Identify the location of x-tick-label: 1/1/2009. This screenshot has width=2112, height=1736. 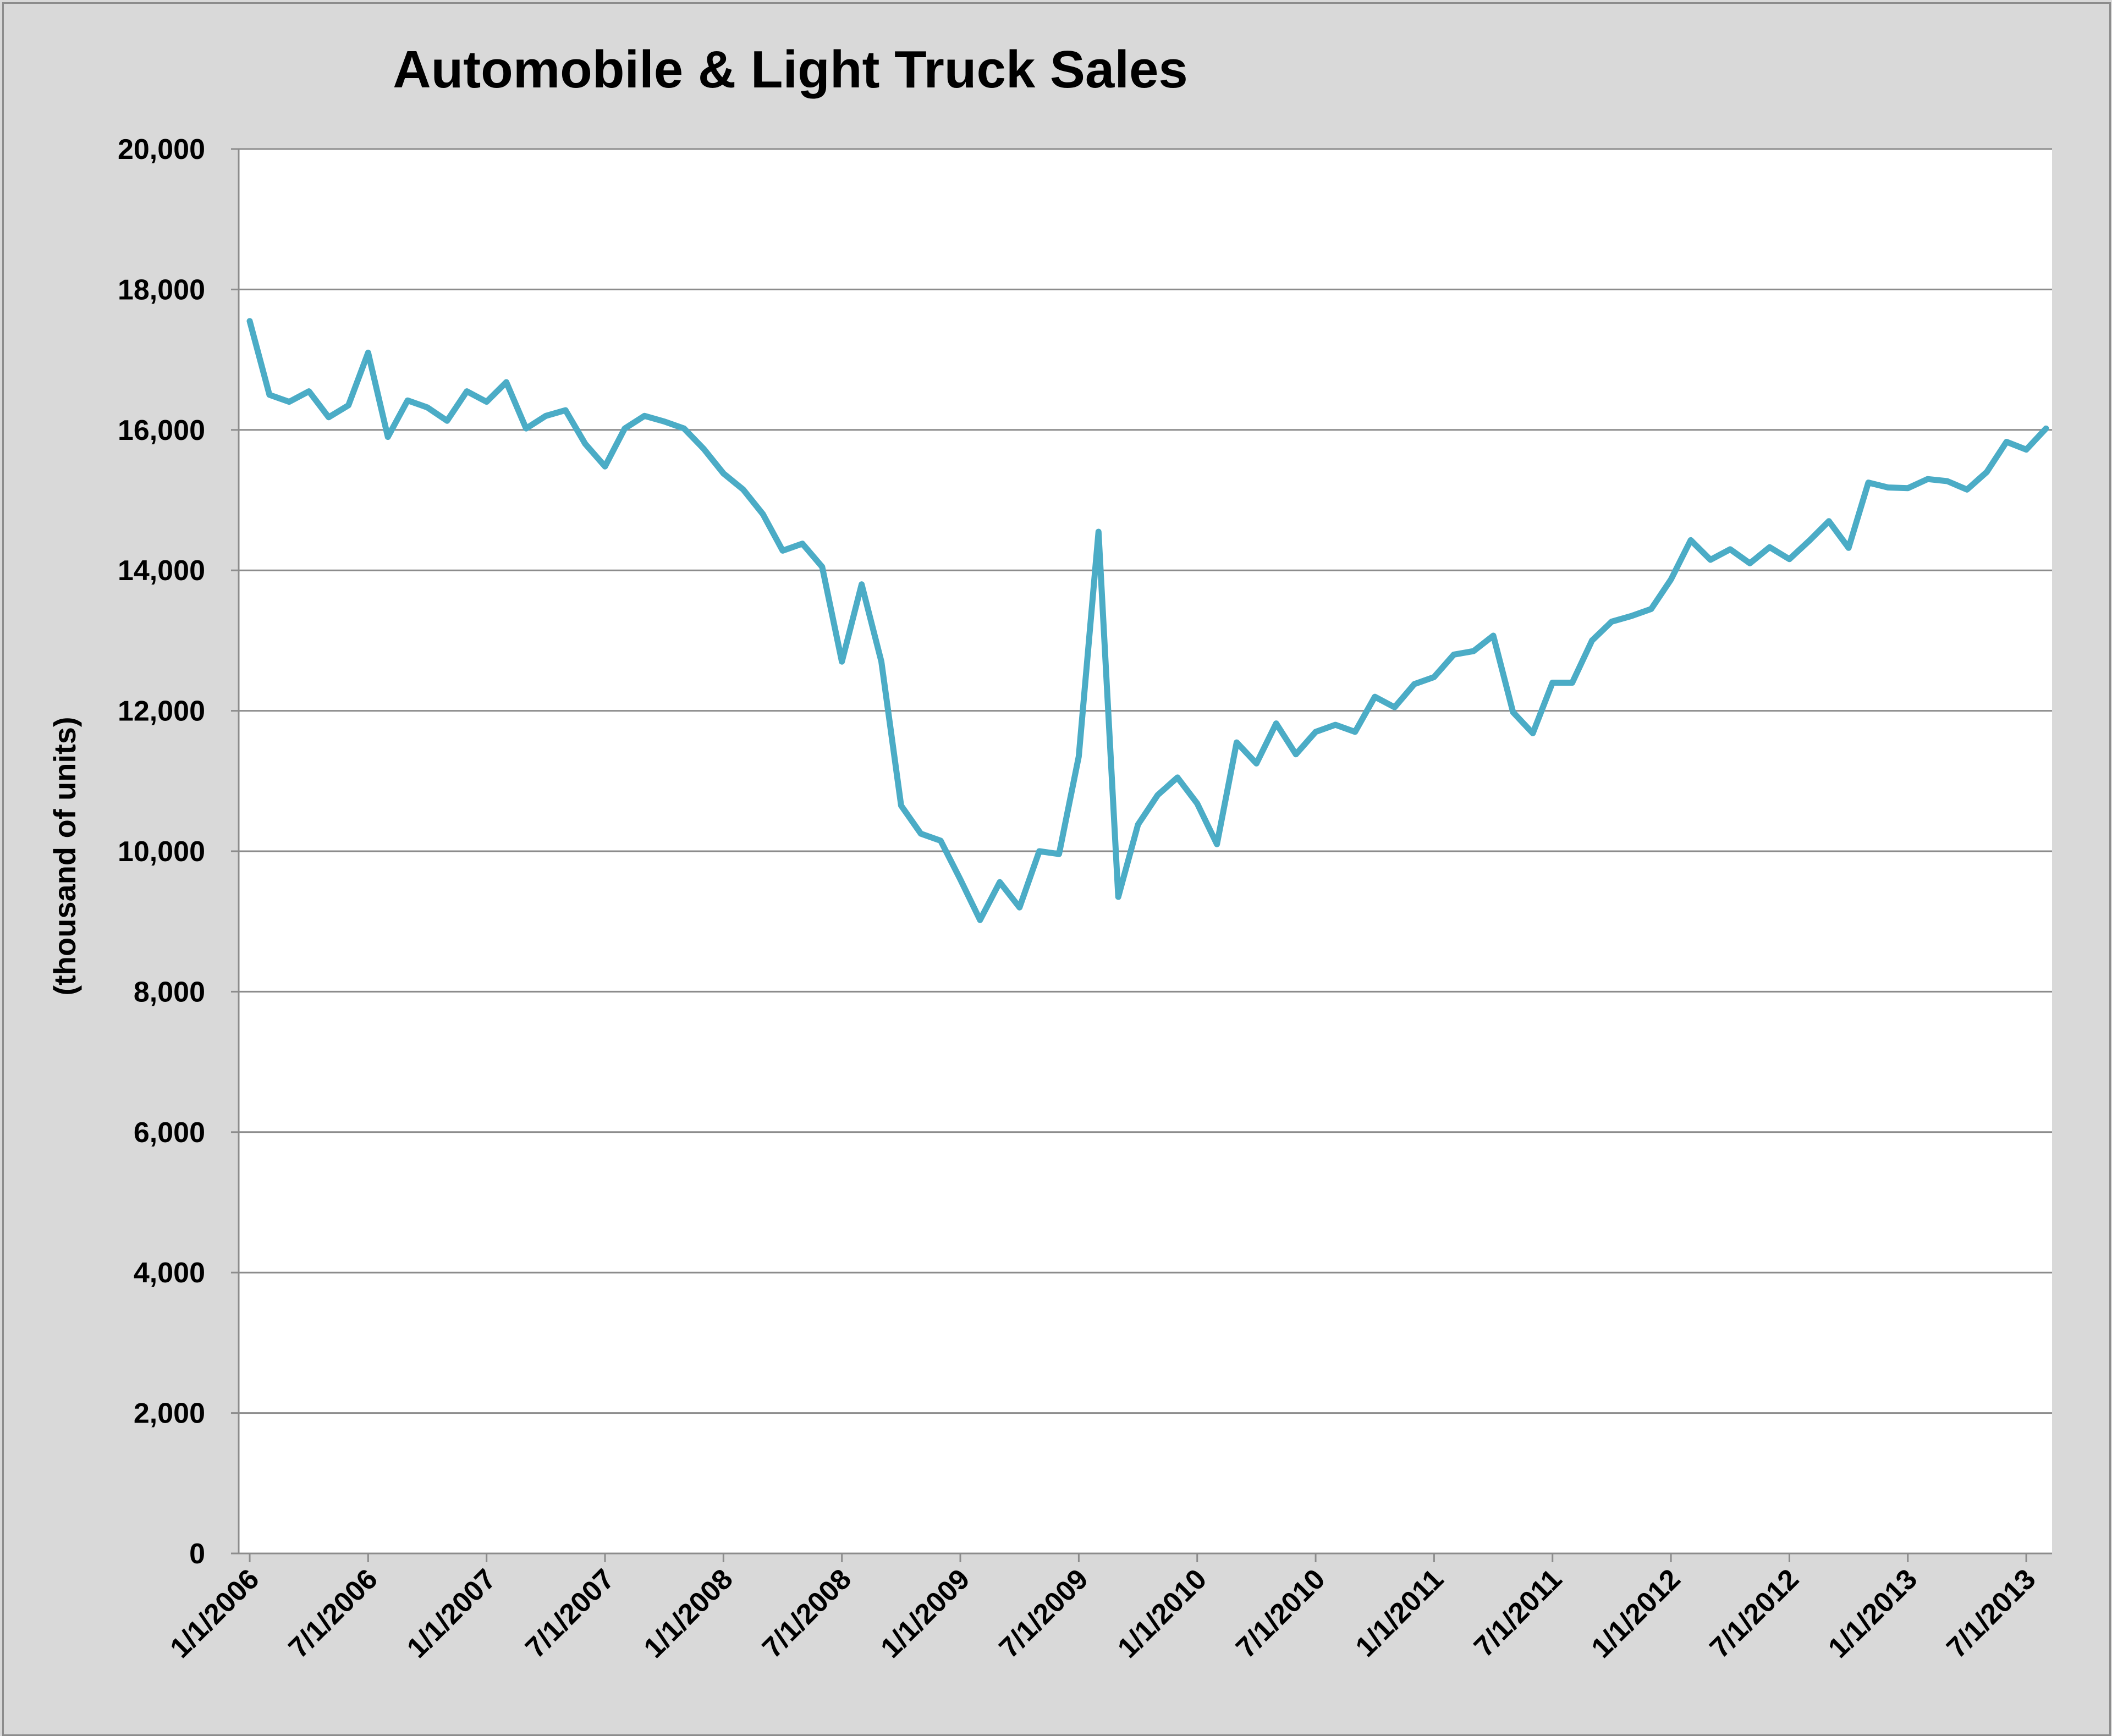
(926, 1614).